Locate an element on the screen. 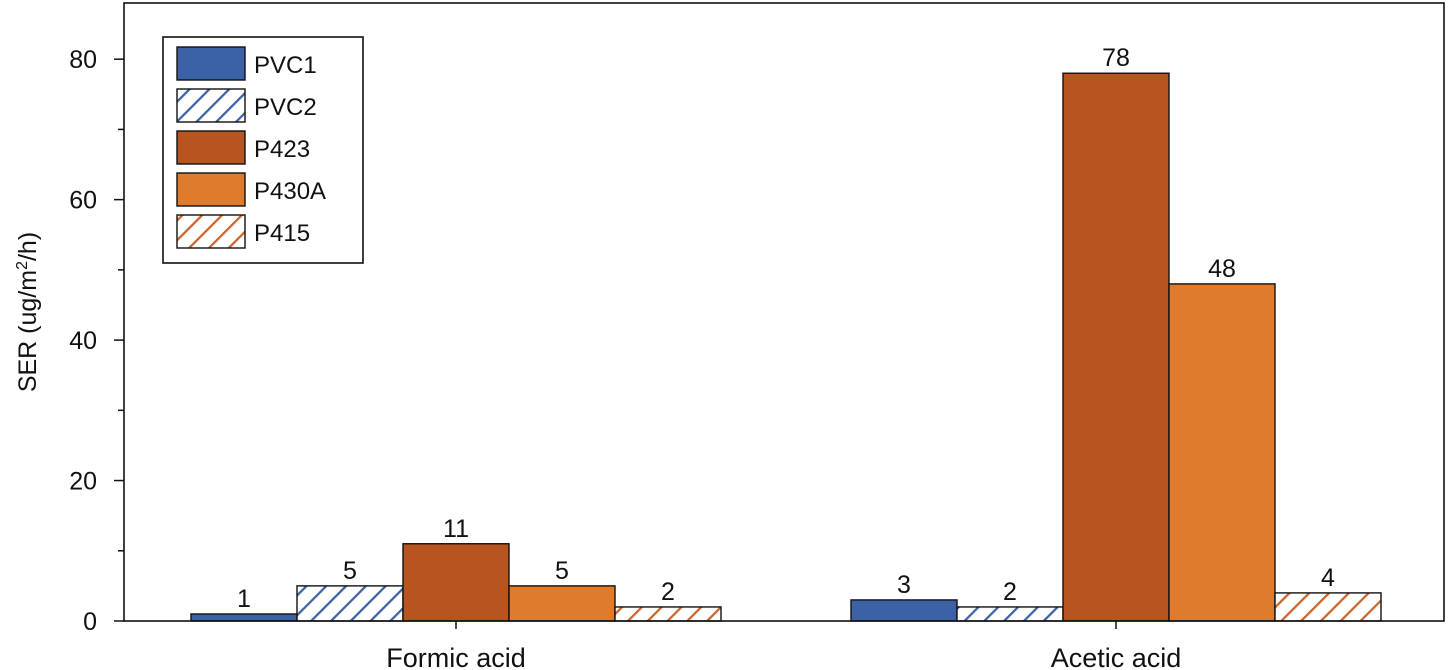  bar-acetic-acid-pvc1 is located at coordinates (904, 610).